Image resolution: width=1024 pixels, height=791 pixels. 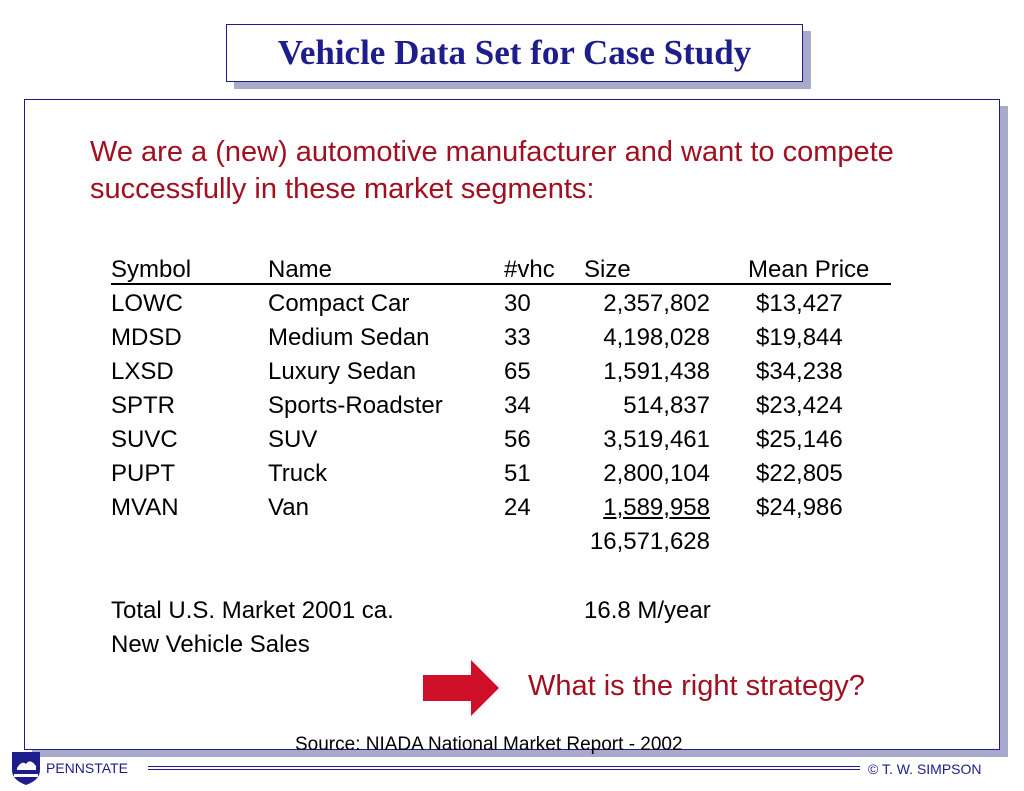 I want to click on cell-symbol: LOWC, so click(x=147, y=303).